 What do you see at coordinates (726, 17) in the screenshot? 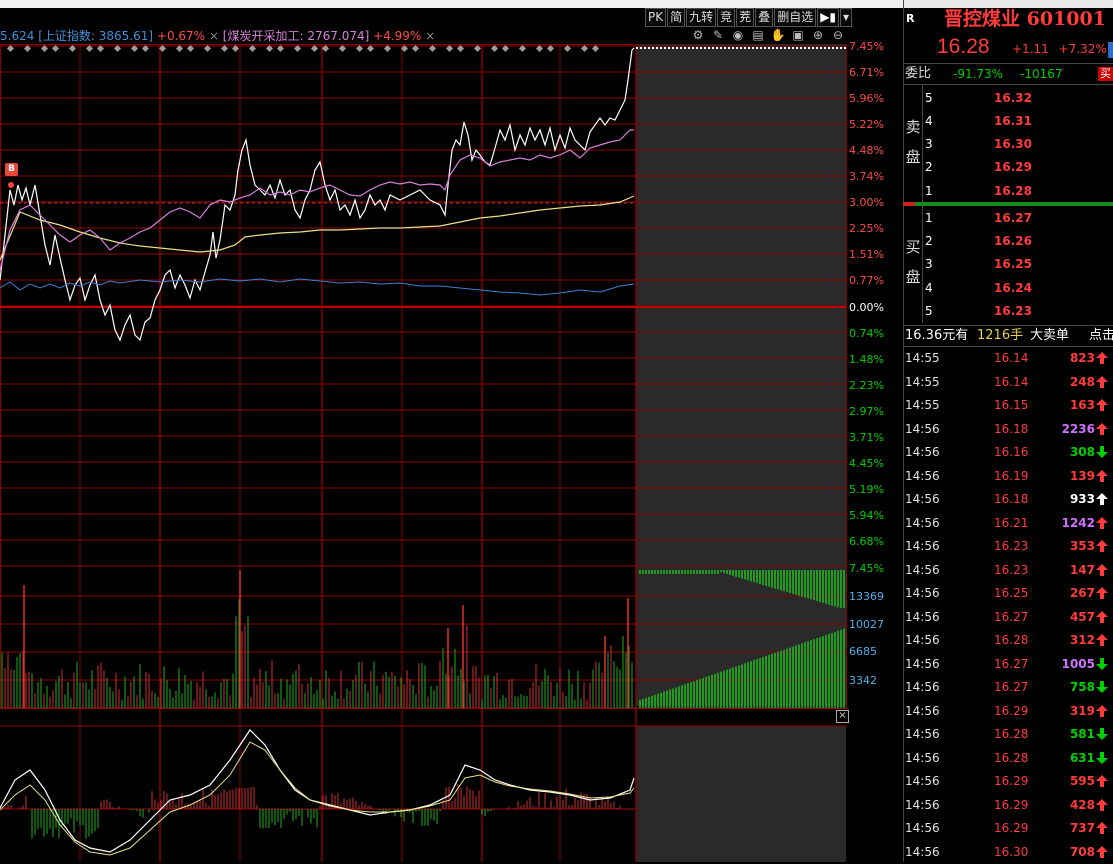
I see `auction-button: 竞` at bounding box center [726, 17].